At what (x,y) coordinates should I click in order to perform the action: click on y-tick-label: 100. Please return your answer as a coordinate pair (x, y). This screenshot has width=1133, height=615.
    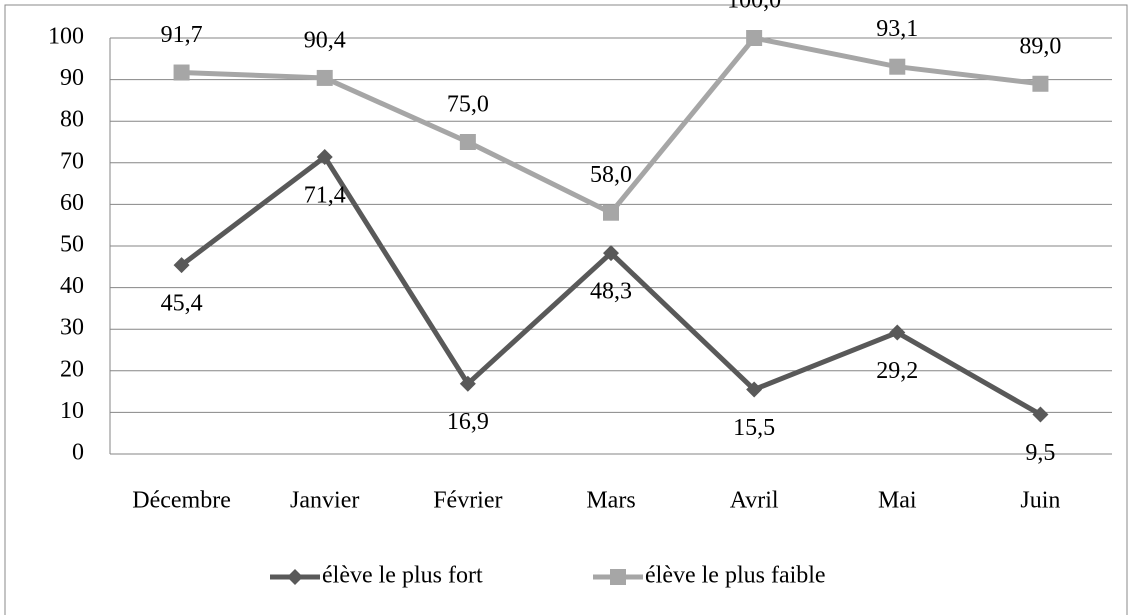
    Looking at the image, I should click on (66, 37).